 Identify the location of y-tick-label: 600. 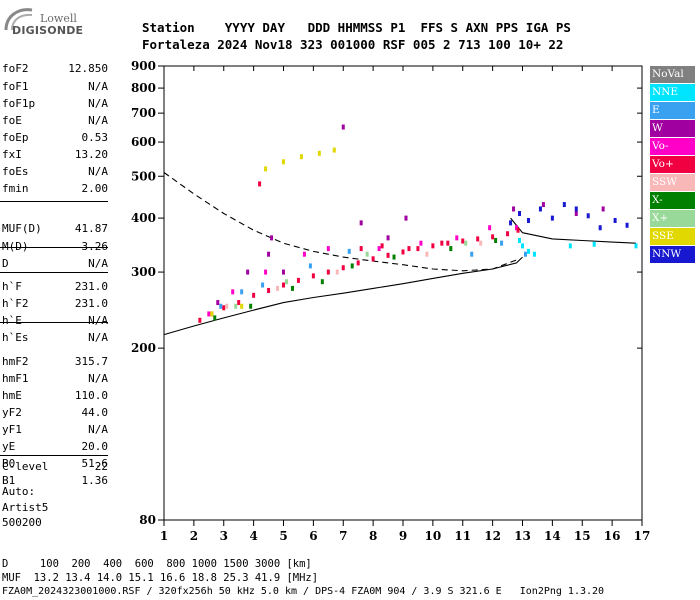
(143, 142).